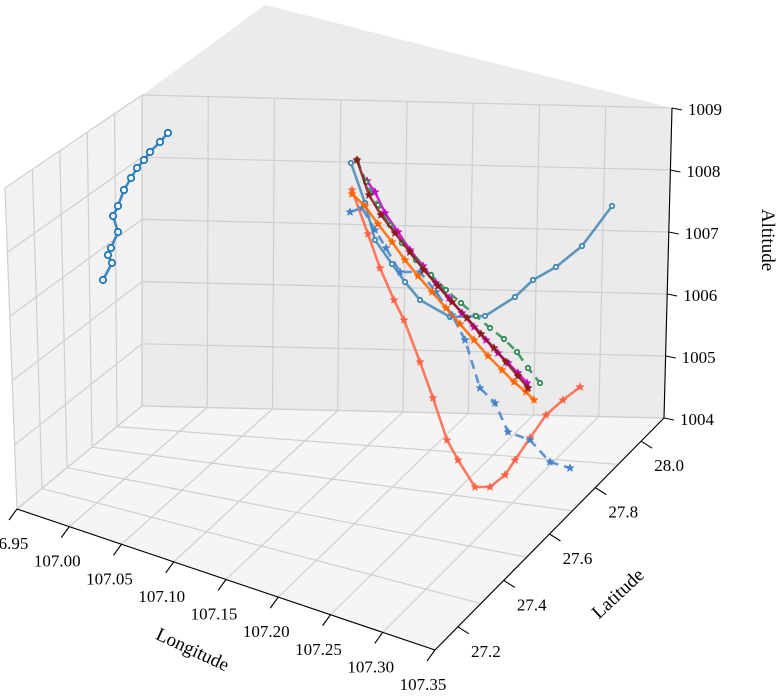 The width and height of the screenshot is (776, 700). Describe the element at coordinates (109, 578) in the screenshot. I see `x-tick-label: 107.05` at that location.